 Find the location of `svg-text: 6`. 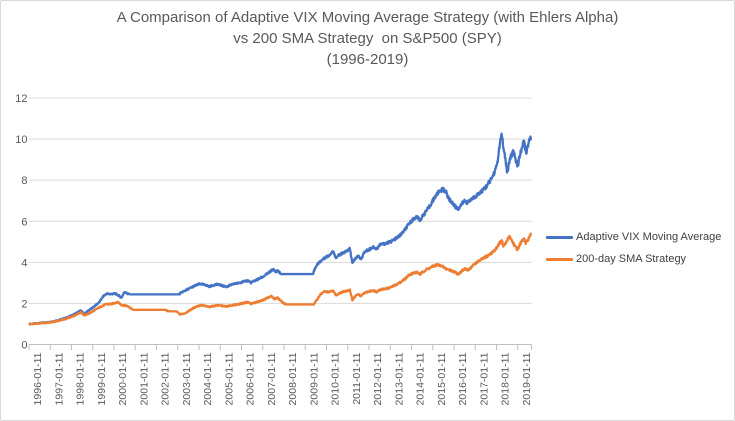

svg-text: 6 is located at coordinates (24, 222).